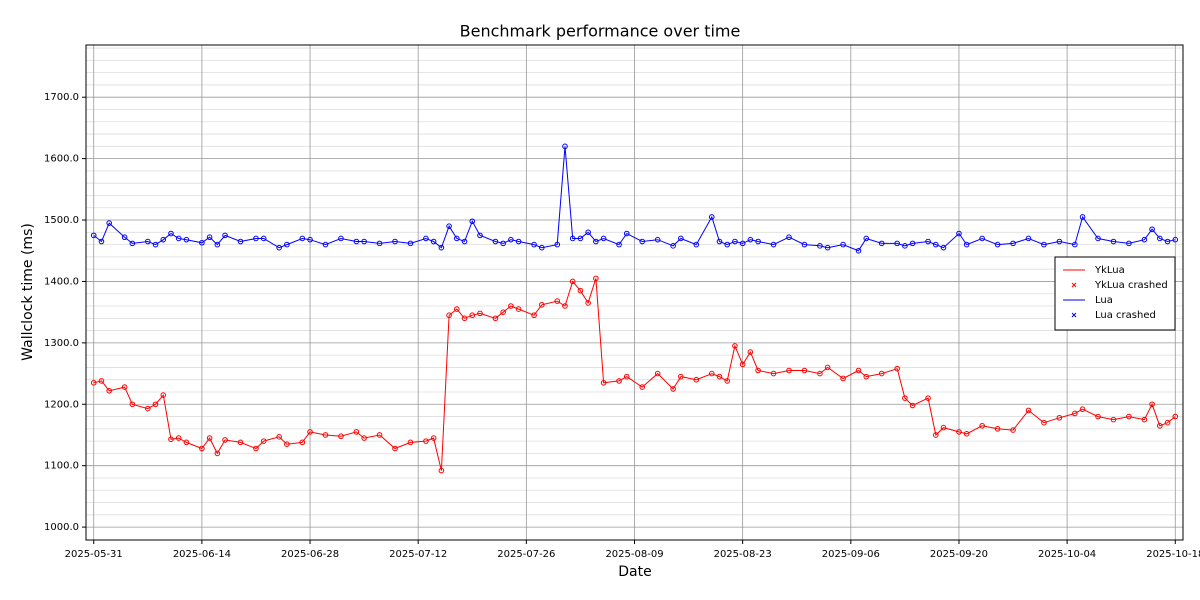  What do you see at coordinates (310, 554) in the screenshot?
I see `x-tick-label: 2025-06-28` at bounding box center [310, 554].